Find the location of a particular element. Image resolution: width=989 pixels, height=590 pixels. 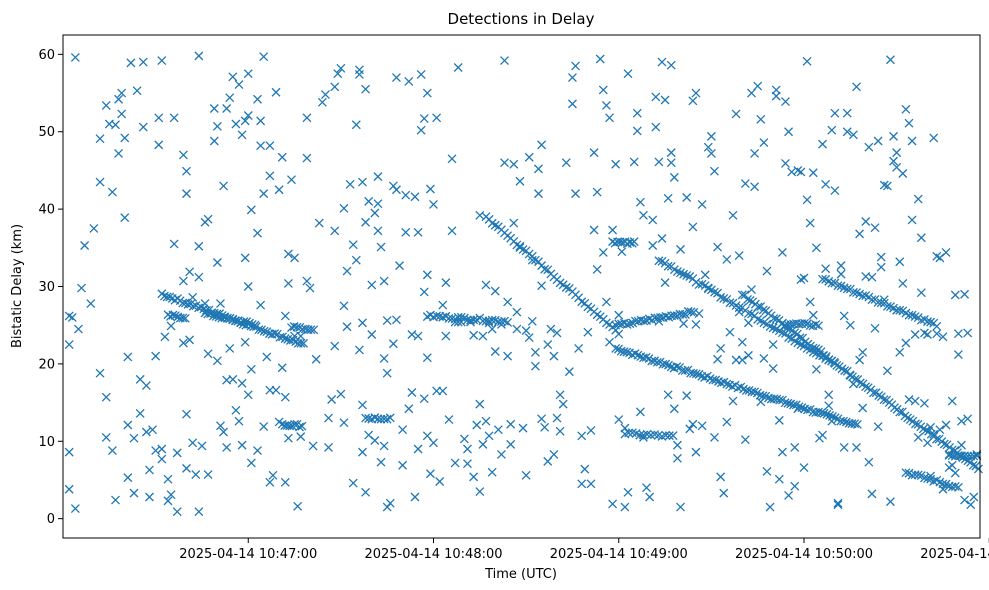

y-tick-label: 30 is located at coordinates (46, 287).